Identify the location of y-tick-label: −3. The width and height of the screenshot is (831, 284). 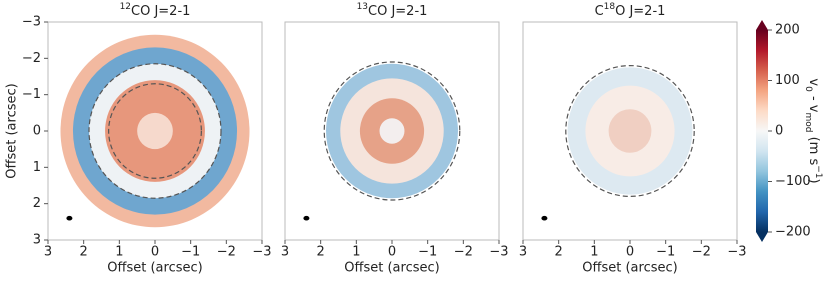
(31, 22).